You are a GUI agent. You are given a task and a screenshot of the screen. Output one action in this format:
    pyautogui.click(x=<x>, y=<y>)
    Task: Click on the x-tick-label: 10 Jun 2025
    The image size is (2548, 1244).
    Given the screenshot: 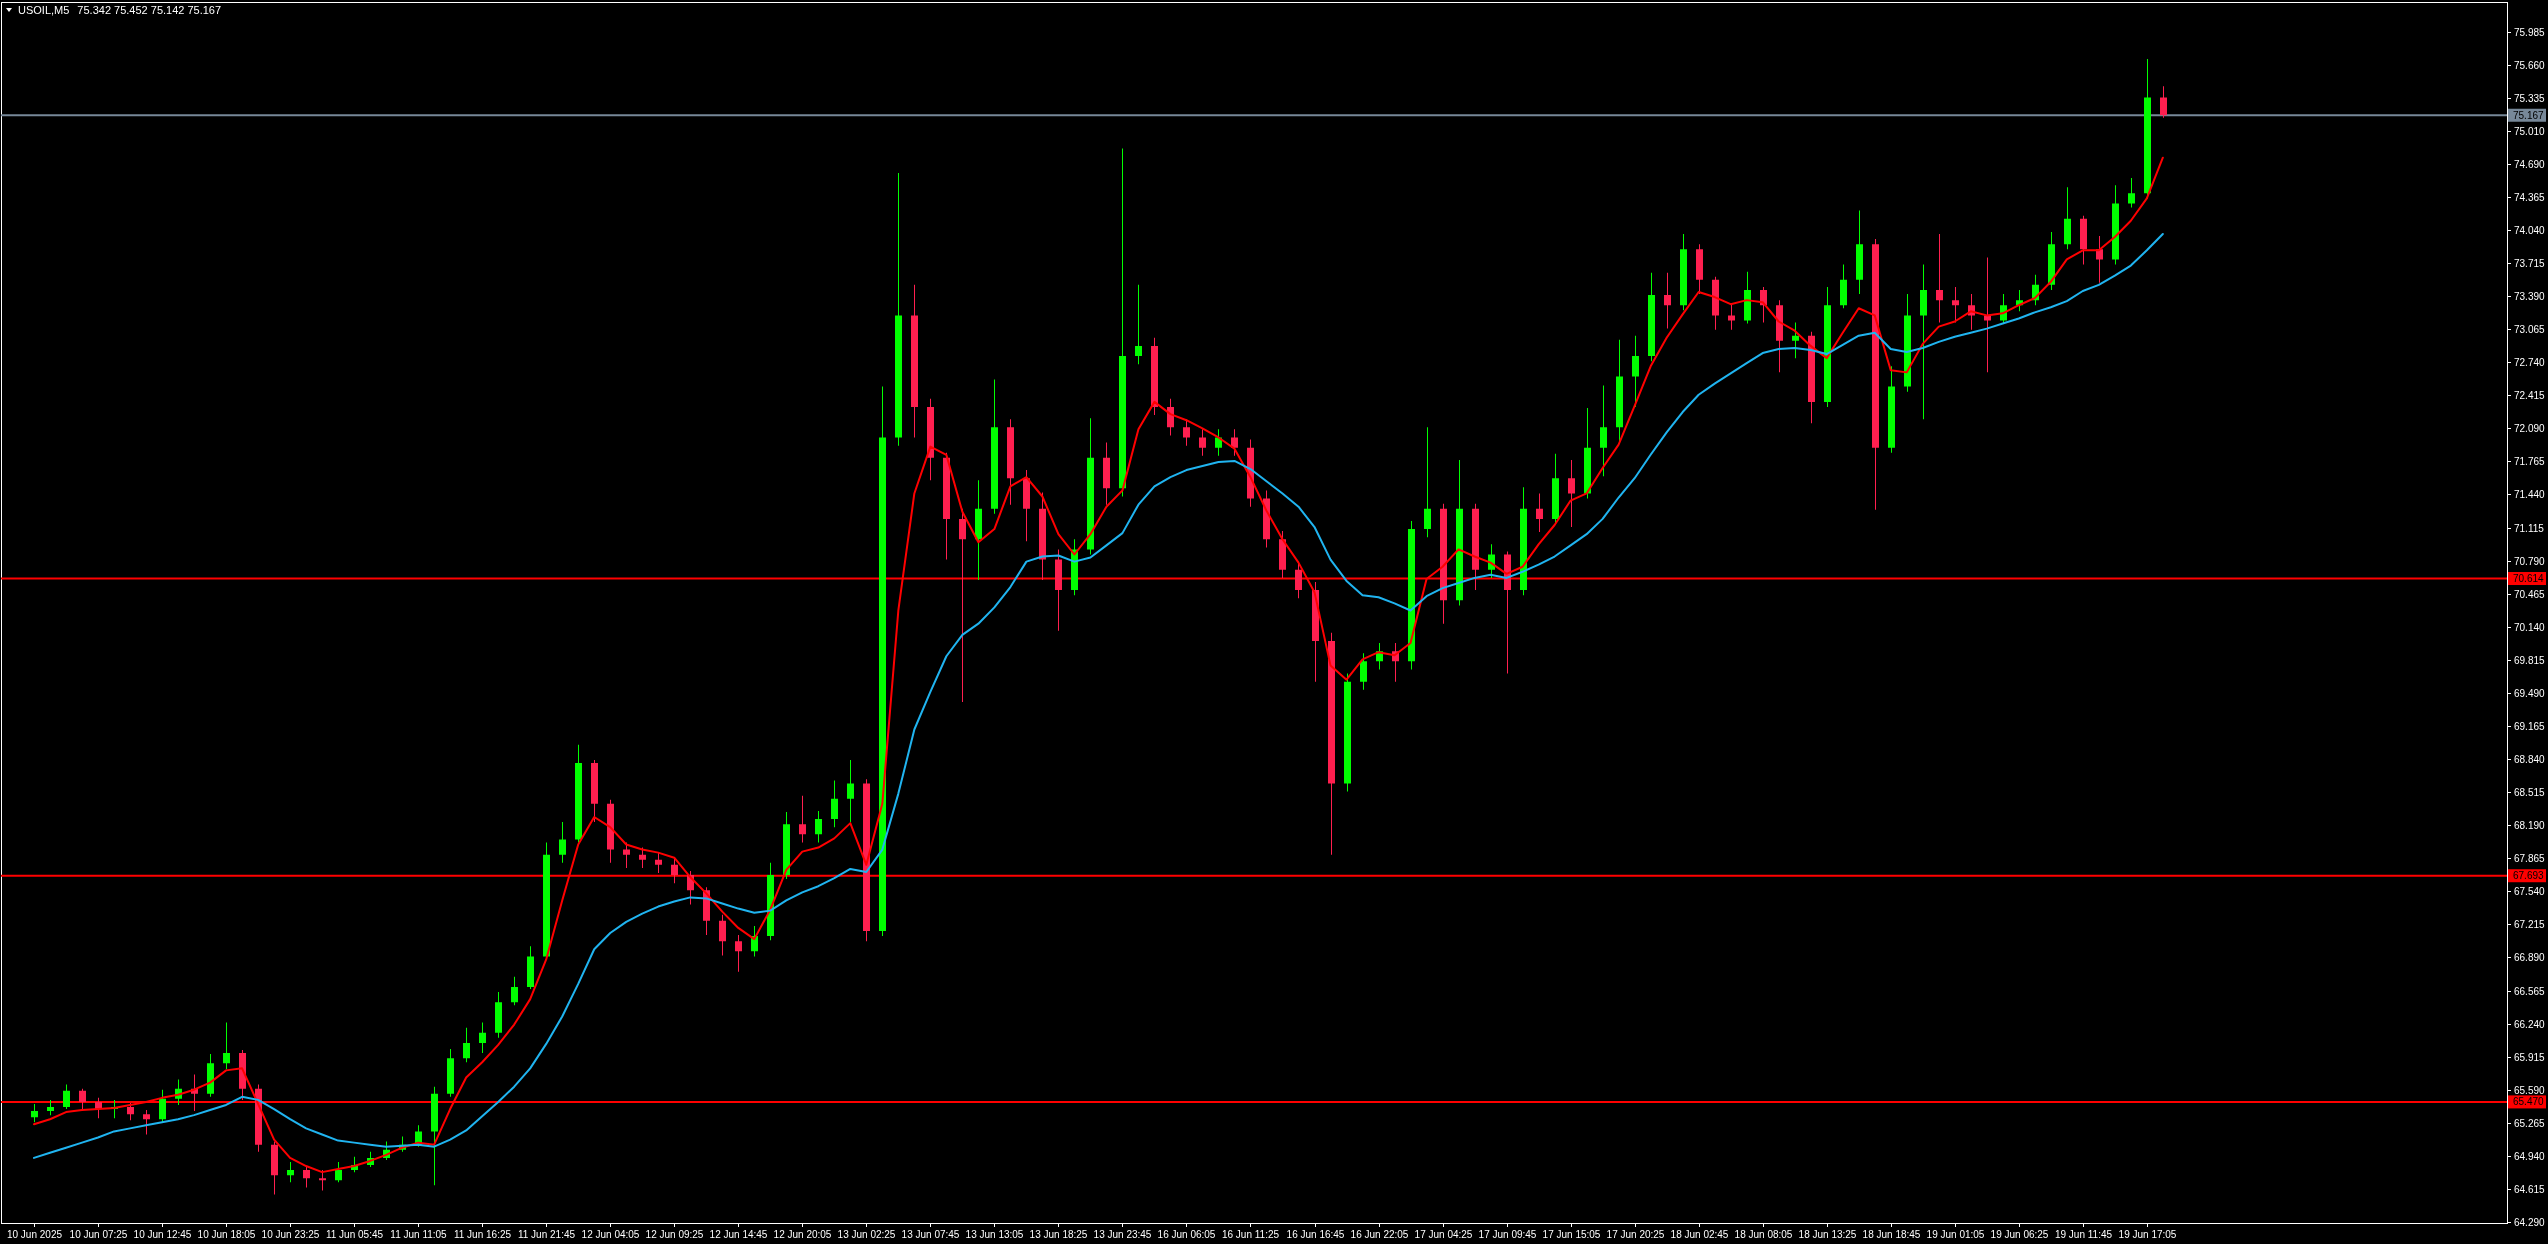 What is the action you would take?
    pyautogui.click(x=34, y=1234)
    